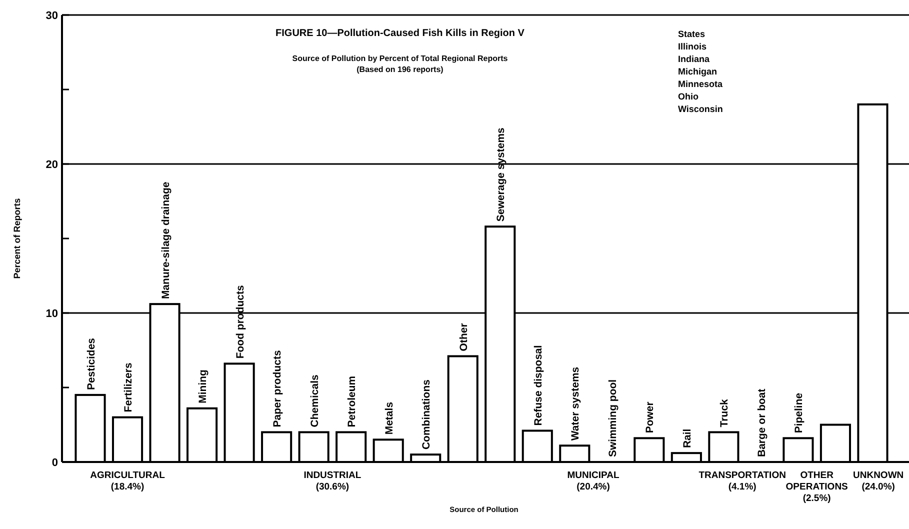  What do you see at coordinates (314, 401) in the screenshot?
I see `x-tick-label: Chemicals` at bounding box center [314, 401].